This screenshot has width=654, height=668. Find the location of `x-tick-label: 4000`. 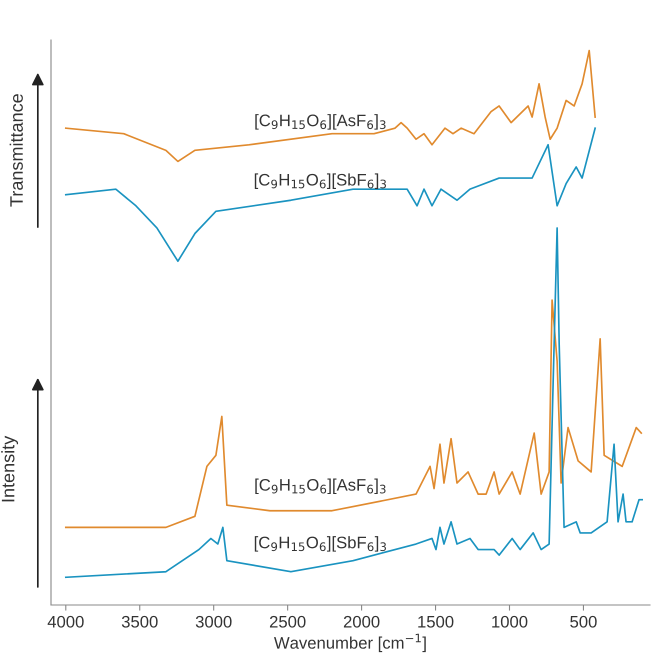

x-tick-label: 4000 is located at coordinates (66, 622).